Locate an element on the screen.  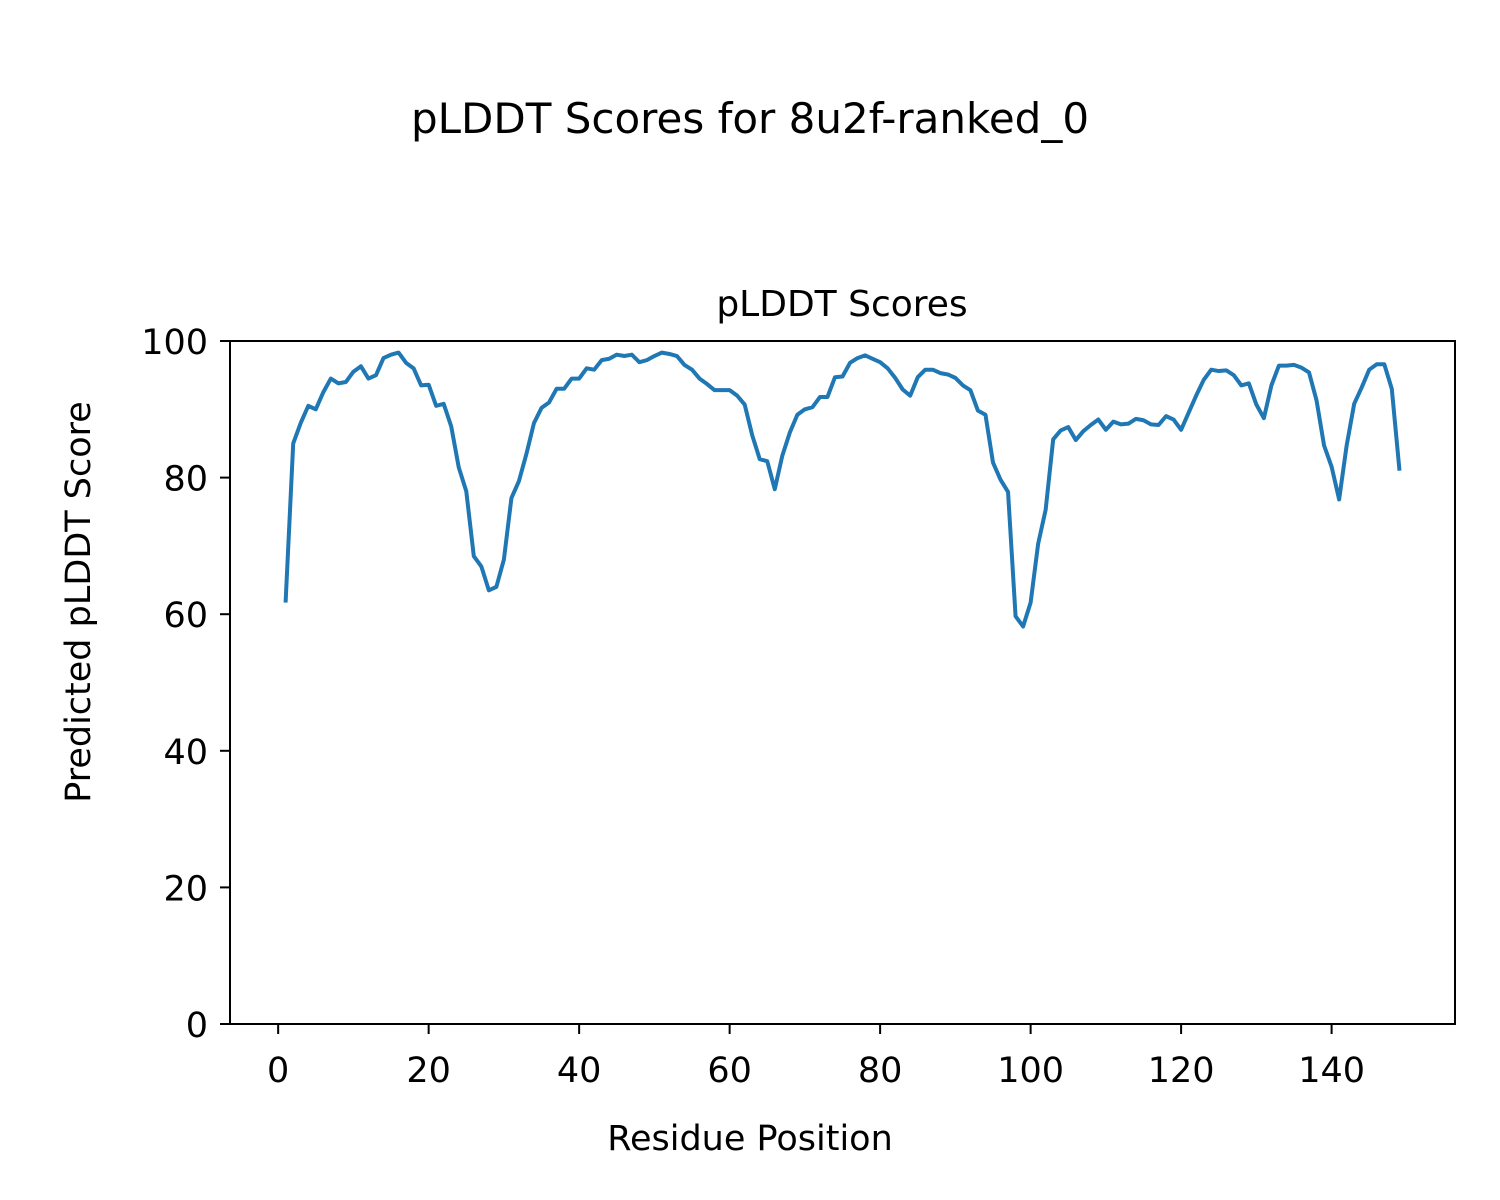
x-axis-label: Residue Position is located at coordinates (750, 1139).